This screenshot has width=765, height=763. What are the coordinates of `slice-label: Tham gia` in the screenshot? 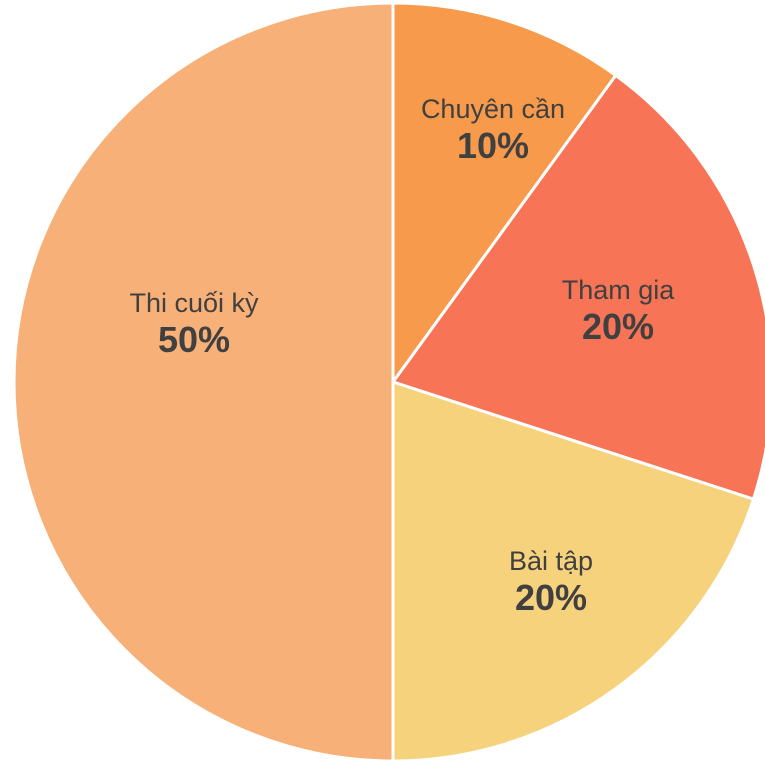 It's located at (619, 290).